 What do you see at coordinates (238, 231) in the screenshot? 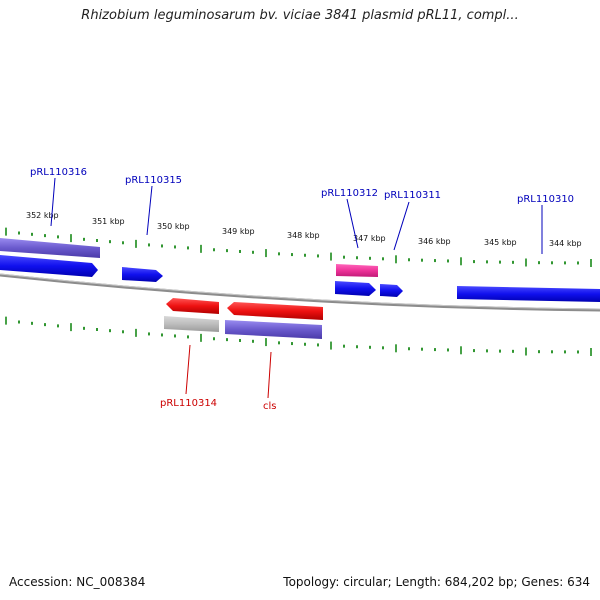
I see `scale-tick-label: 349 kbp` at bounding box center [238, 231].